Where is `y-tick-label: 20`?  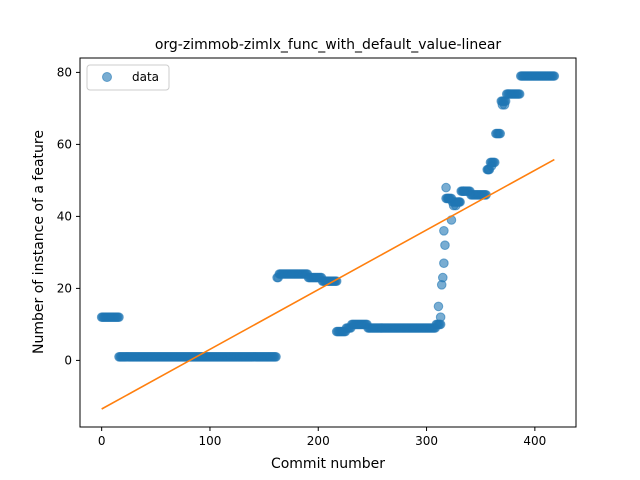 y-tick-label: 20 is located at coordinates (64, 288).